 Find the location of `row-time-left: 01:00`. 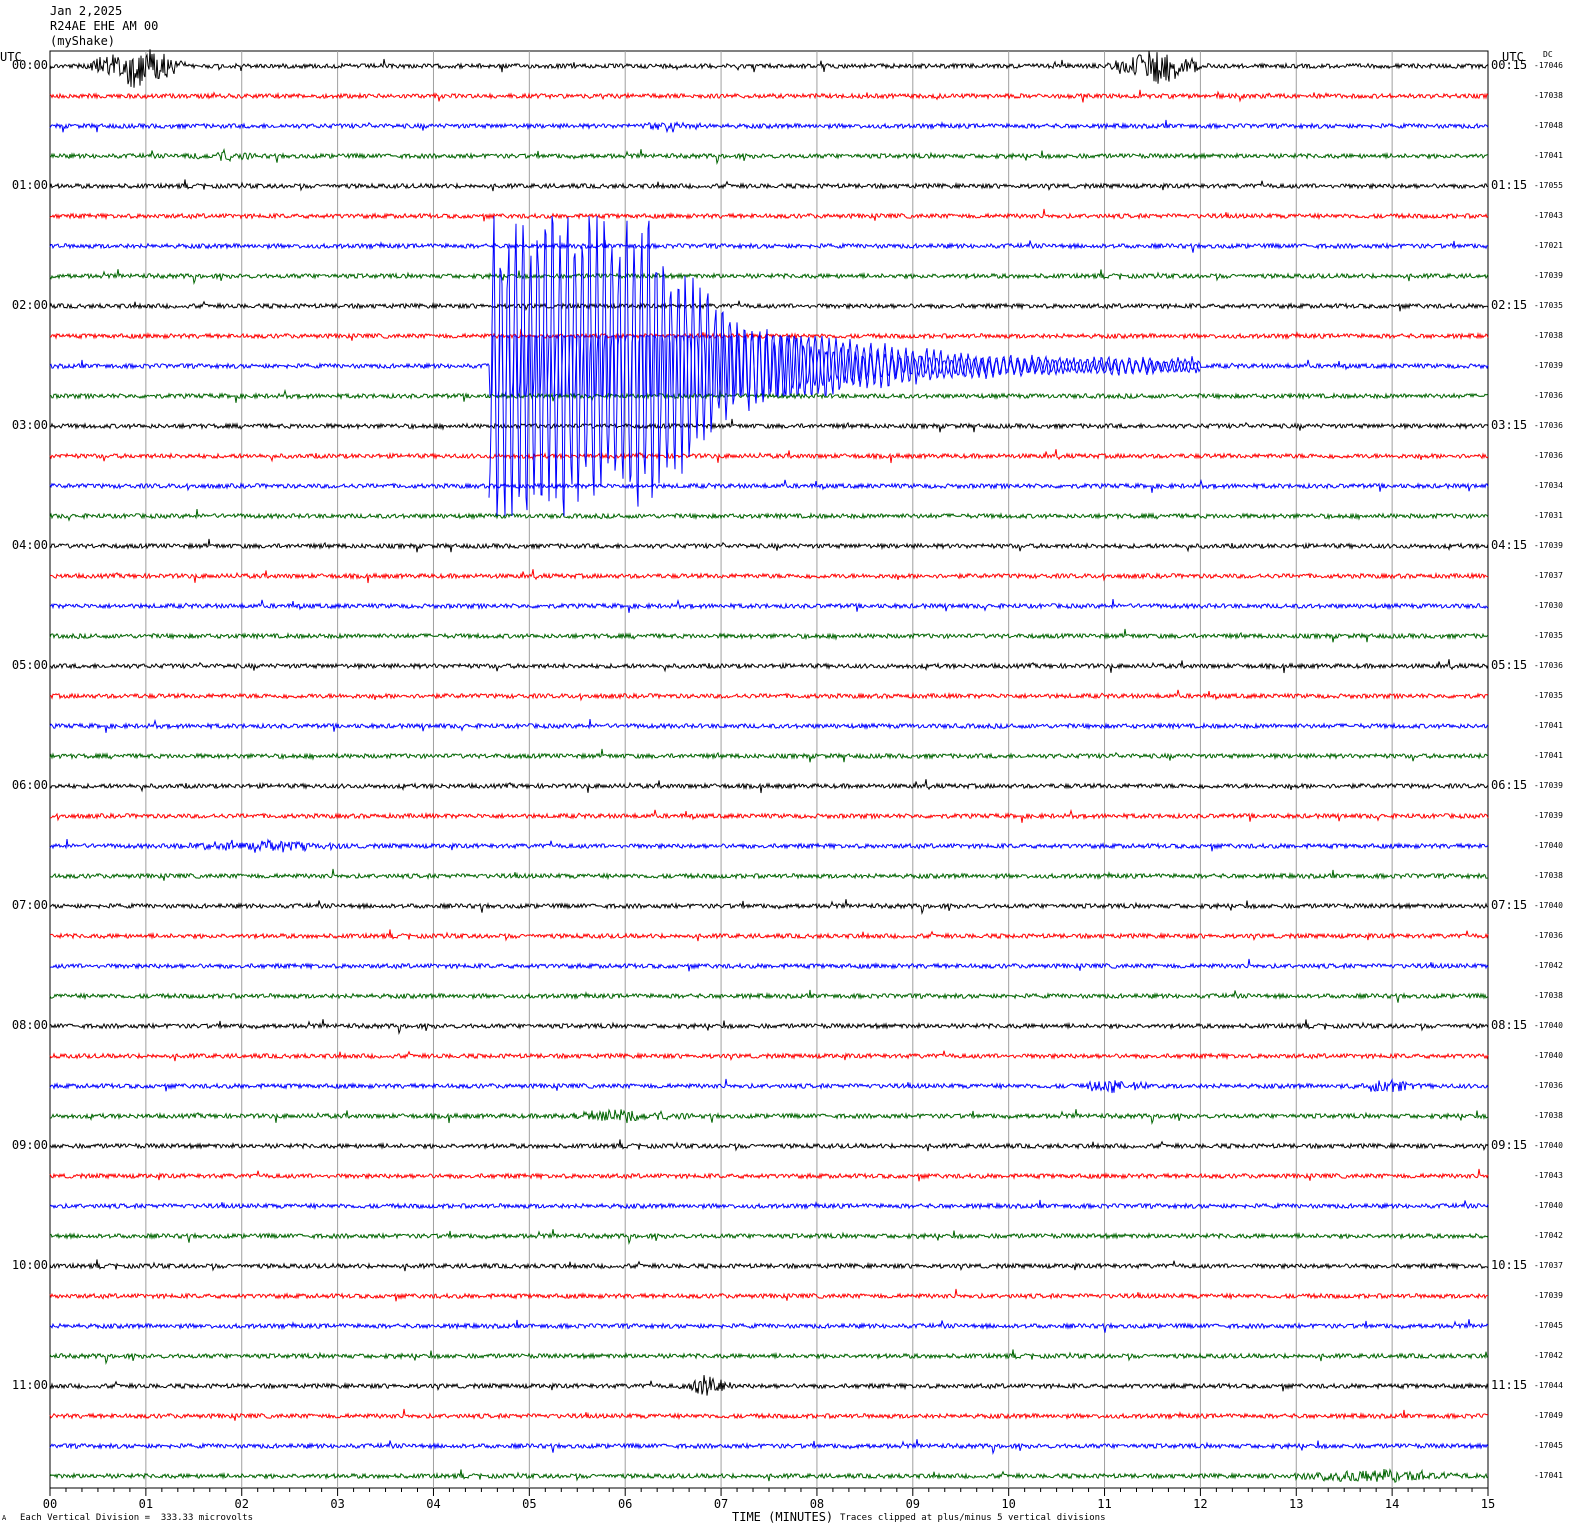

row-time-left: 01:00 is located at coordinates (29, 185).